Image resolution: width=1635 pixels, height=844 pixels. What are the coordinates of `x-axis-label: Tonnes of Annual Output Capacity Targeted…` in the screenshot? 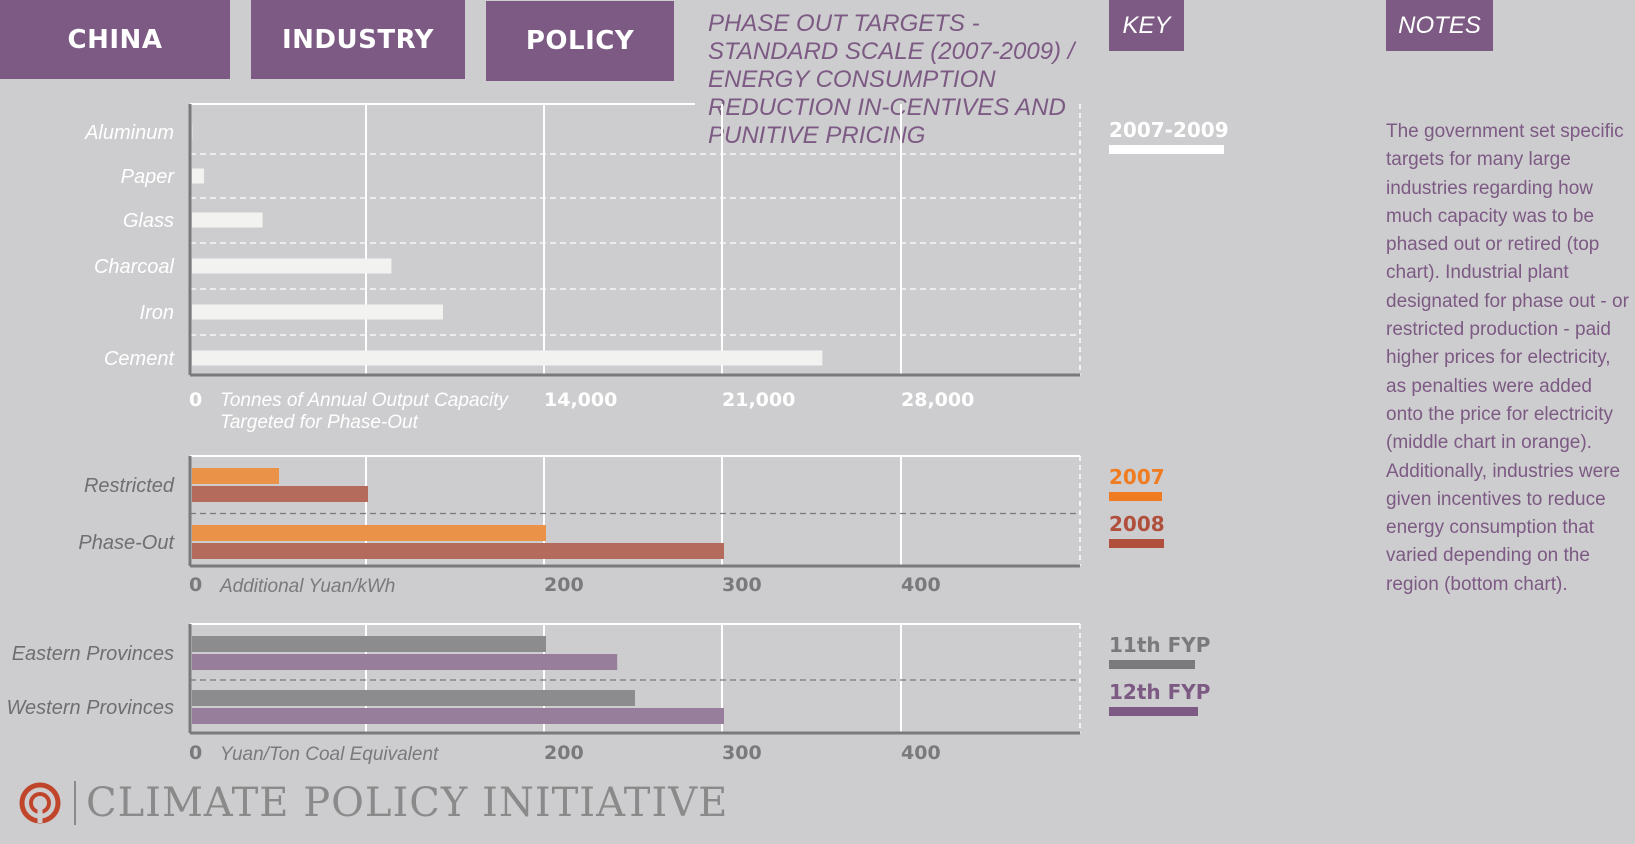 It's located at (365, 411).